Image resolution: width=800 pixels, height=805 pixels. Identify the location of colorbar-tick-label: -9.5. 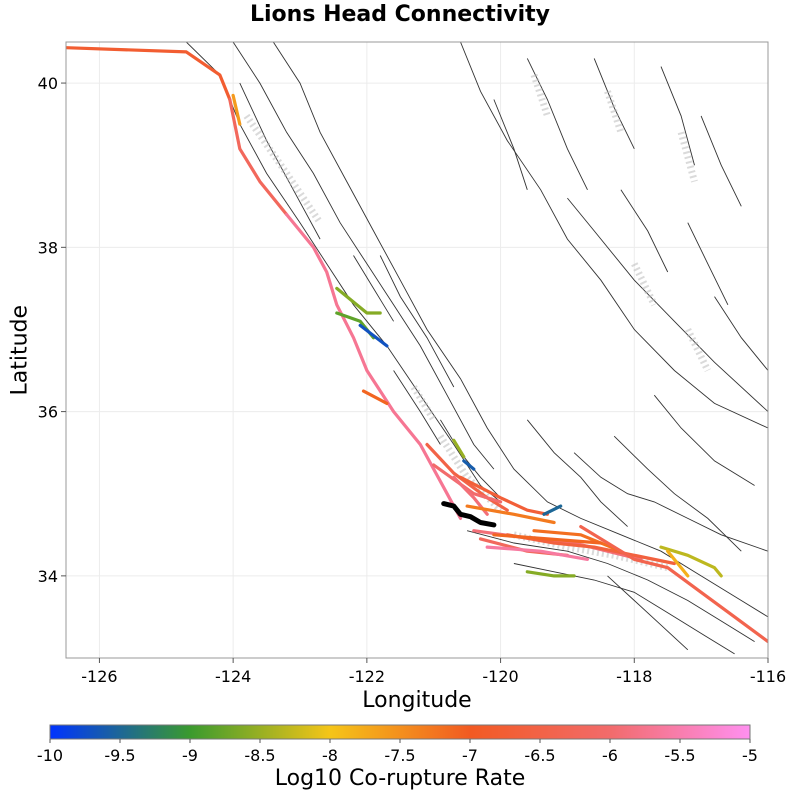
(119, 755).